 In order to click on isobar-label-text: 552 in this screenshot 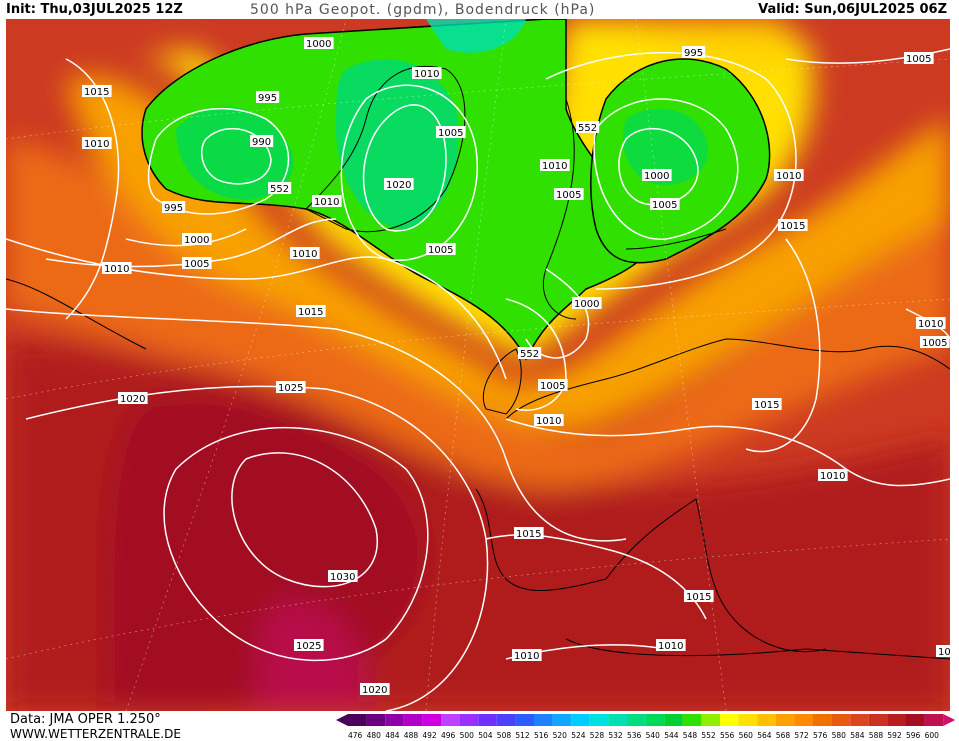, I will do `click(529, 354)`.